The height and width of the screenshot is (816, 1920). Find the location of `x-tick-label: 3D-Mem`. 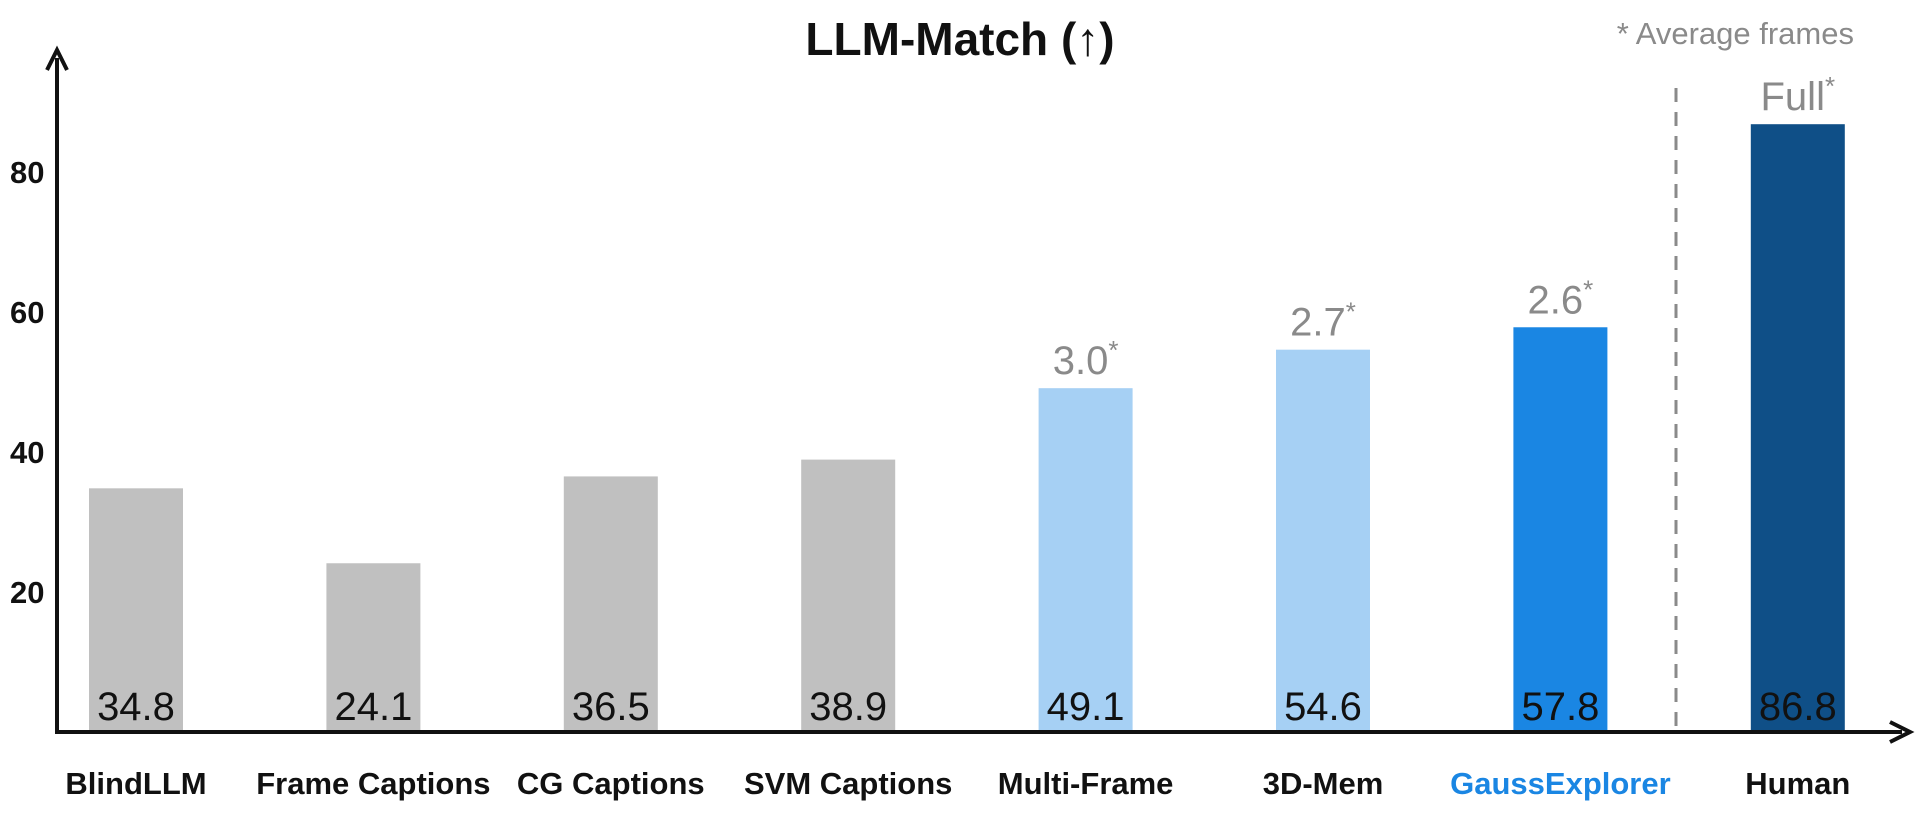

x-tick-label: 3D-Mem is located at coordinates (1323, 783).